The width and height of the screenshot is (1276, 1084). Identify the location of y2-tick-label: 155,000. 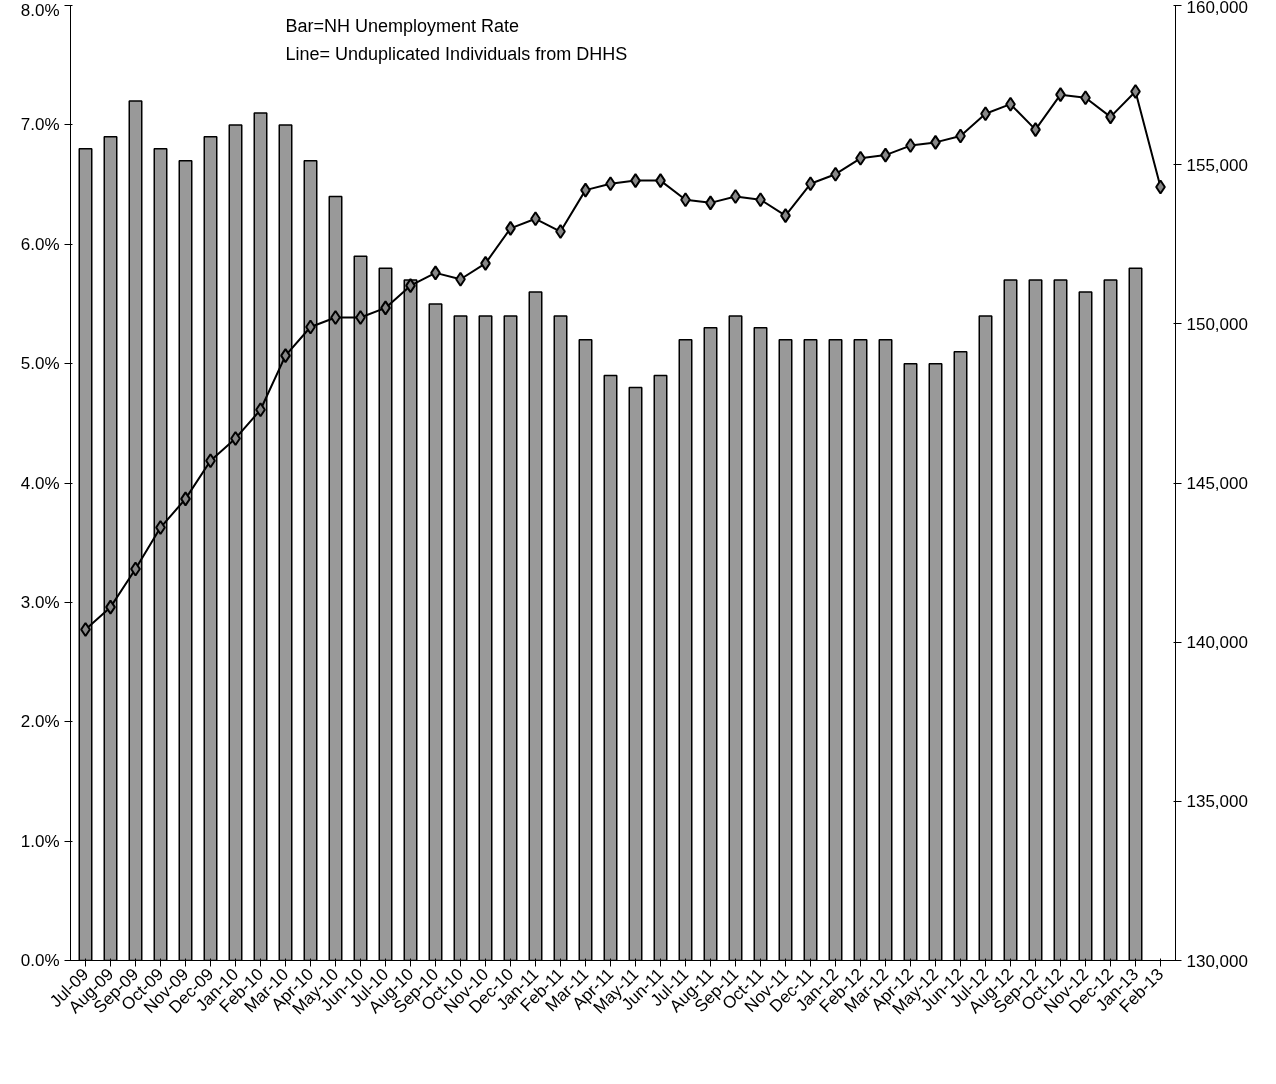
(1217, 165).